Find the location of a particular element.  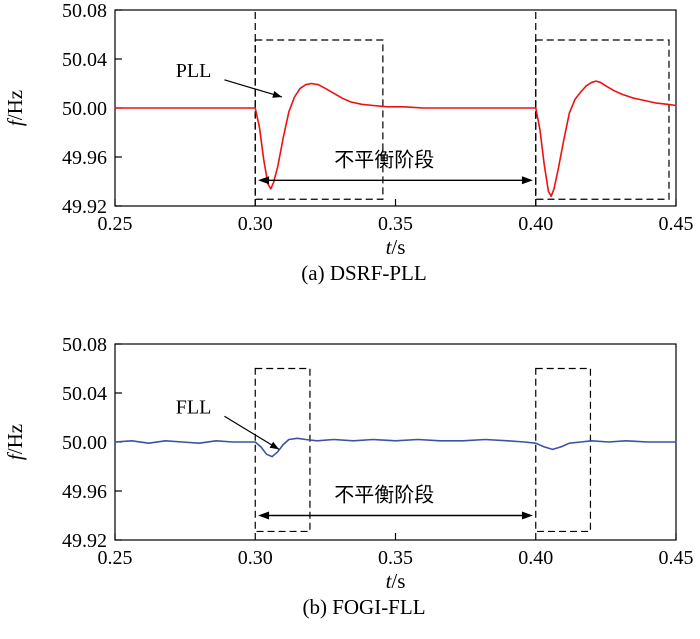

chart-b-caption: (b) FOGI-FLL is located at coordinates (364, 607).